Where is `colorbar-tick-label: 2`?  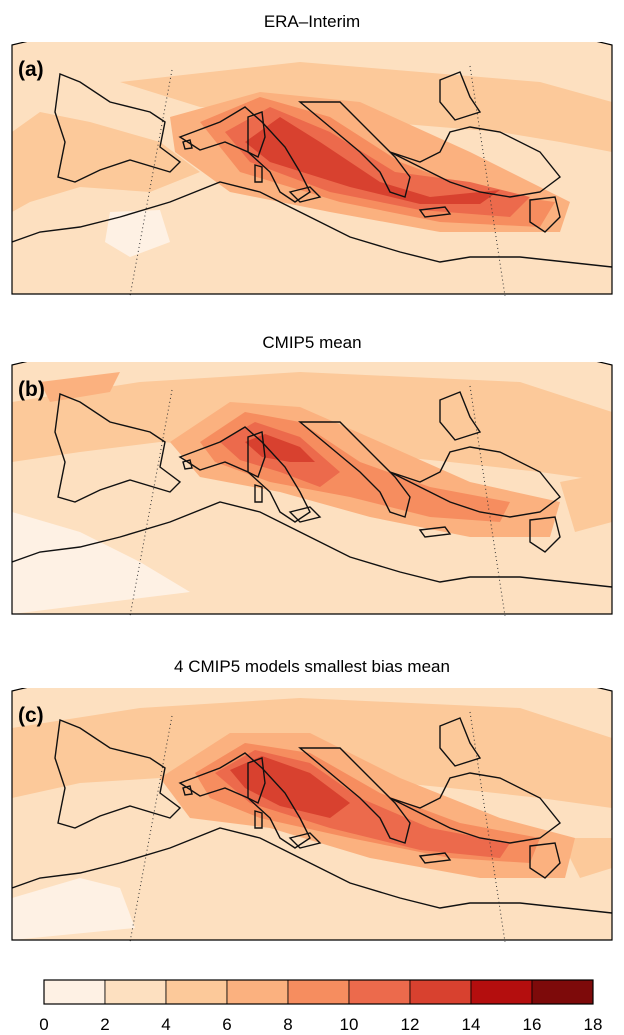
colorbar-tick-label: 2 is located at coordinates (104, 1024).